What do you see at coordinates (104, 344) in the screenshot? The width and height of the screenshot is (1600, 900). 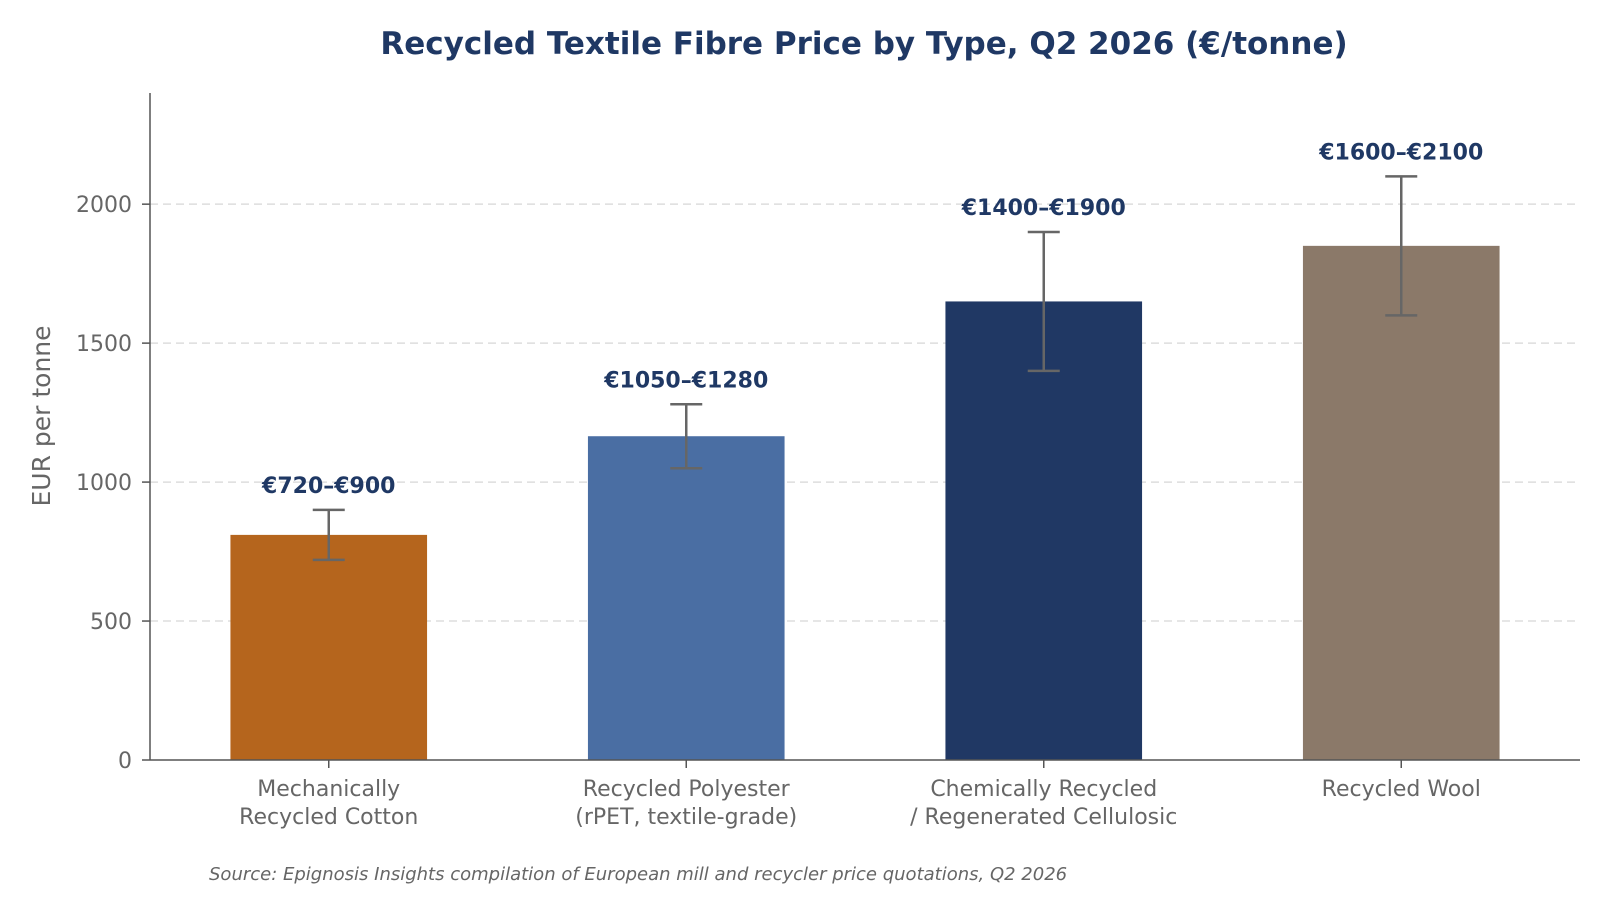 I see `y-tick-label: 1500` at bounding box center [104, 344].